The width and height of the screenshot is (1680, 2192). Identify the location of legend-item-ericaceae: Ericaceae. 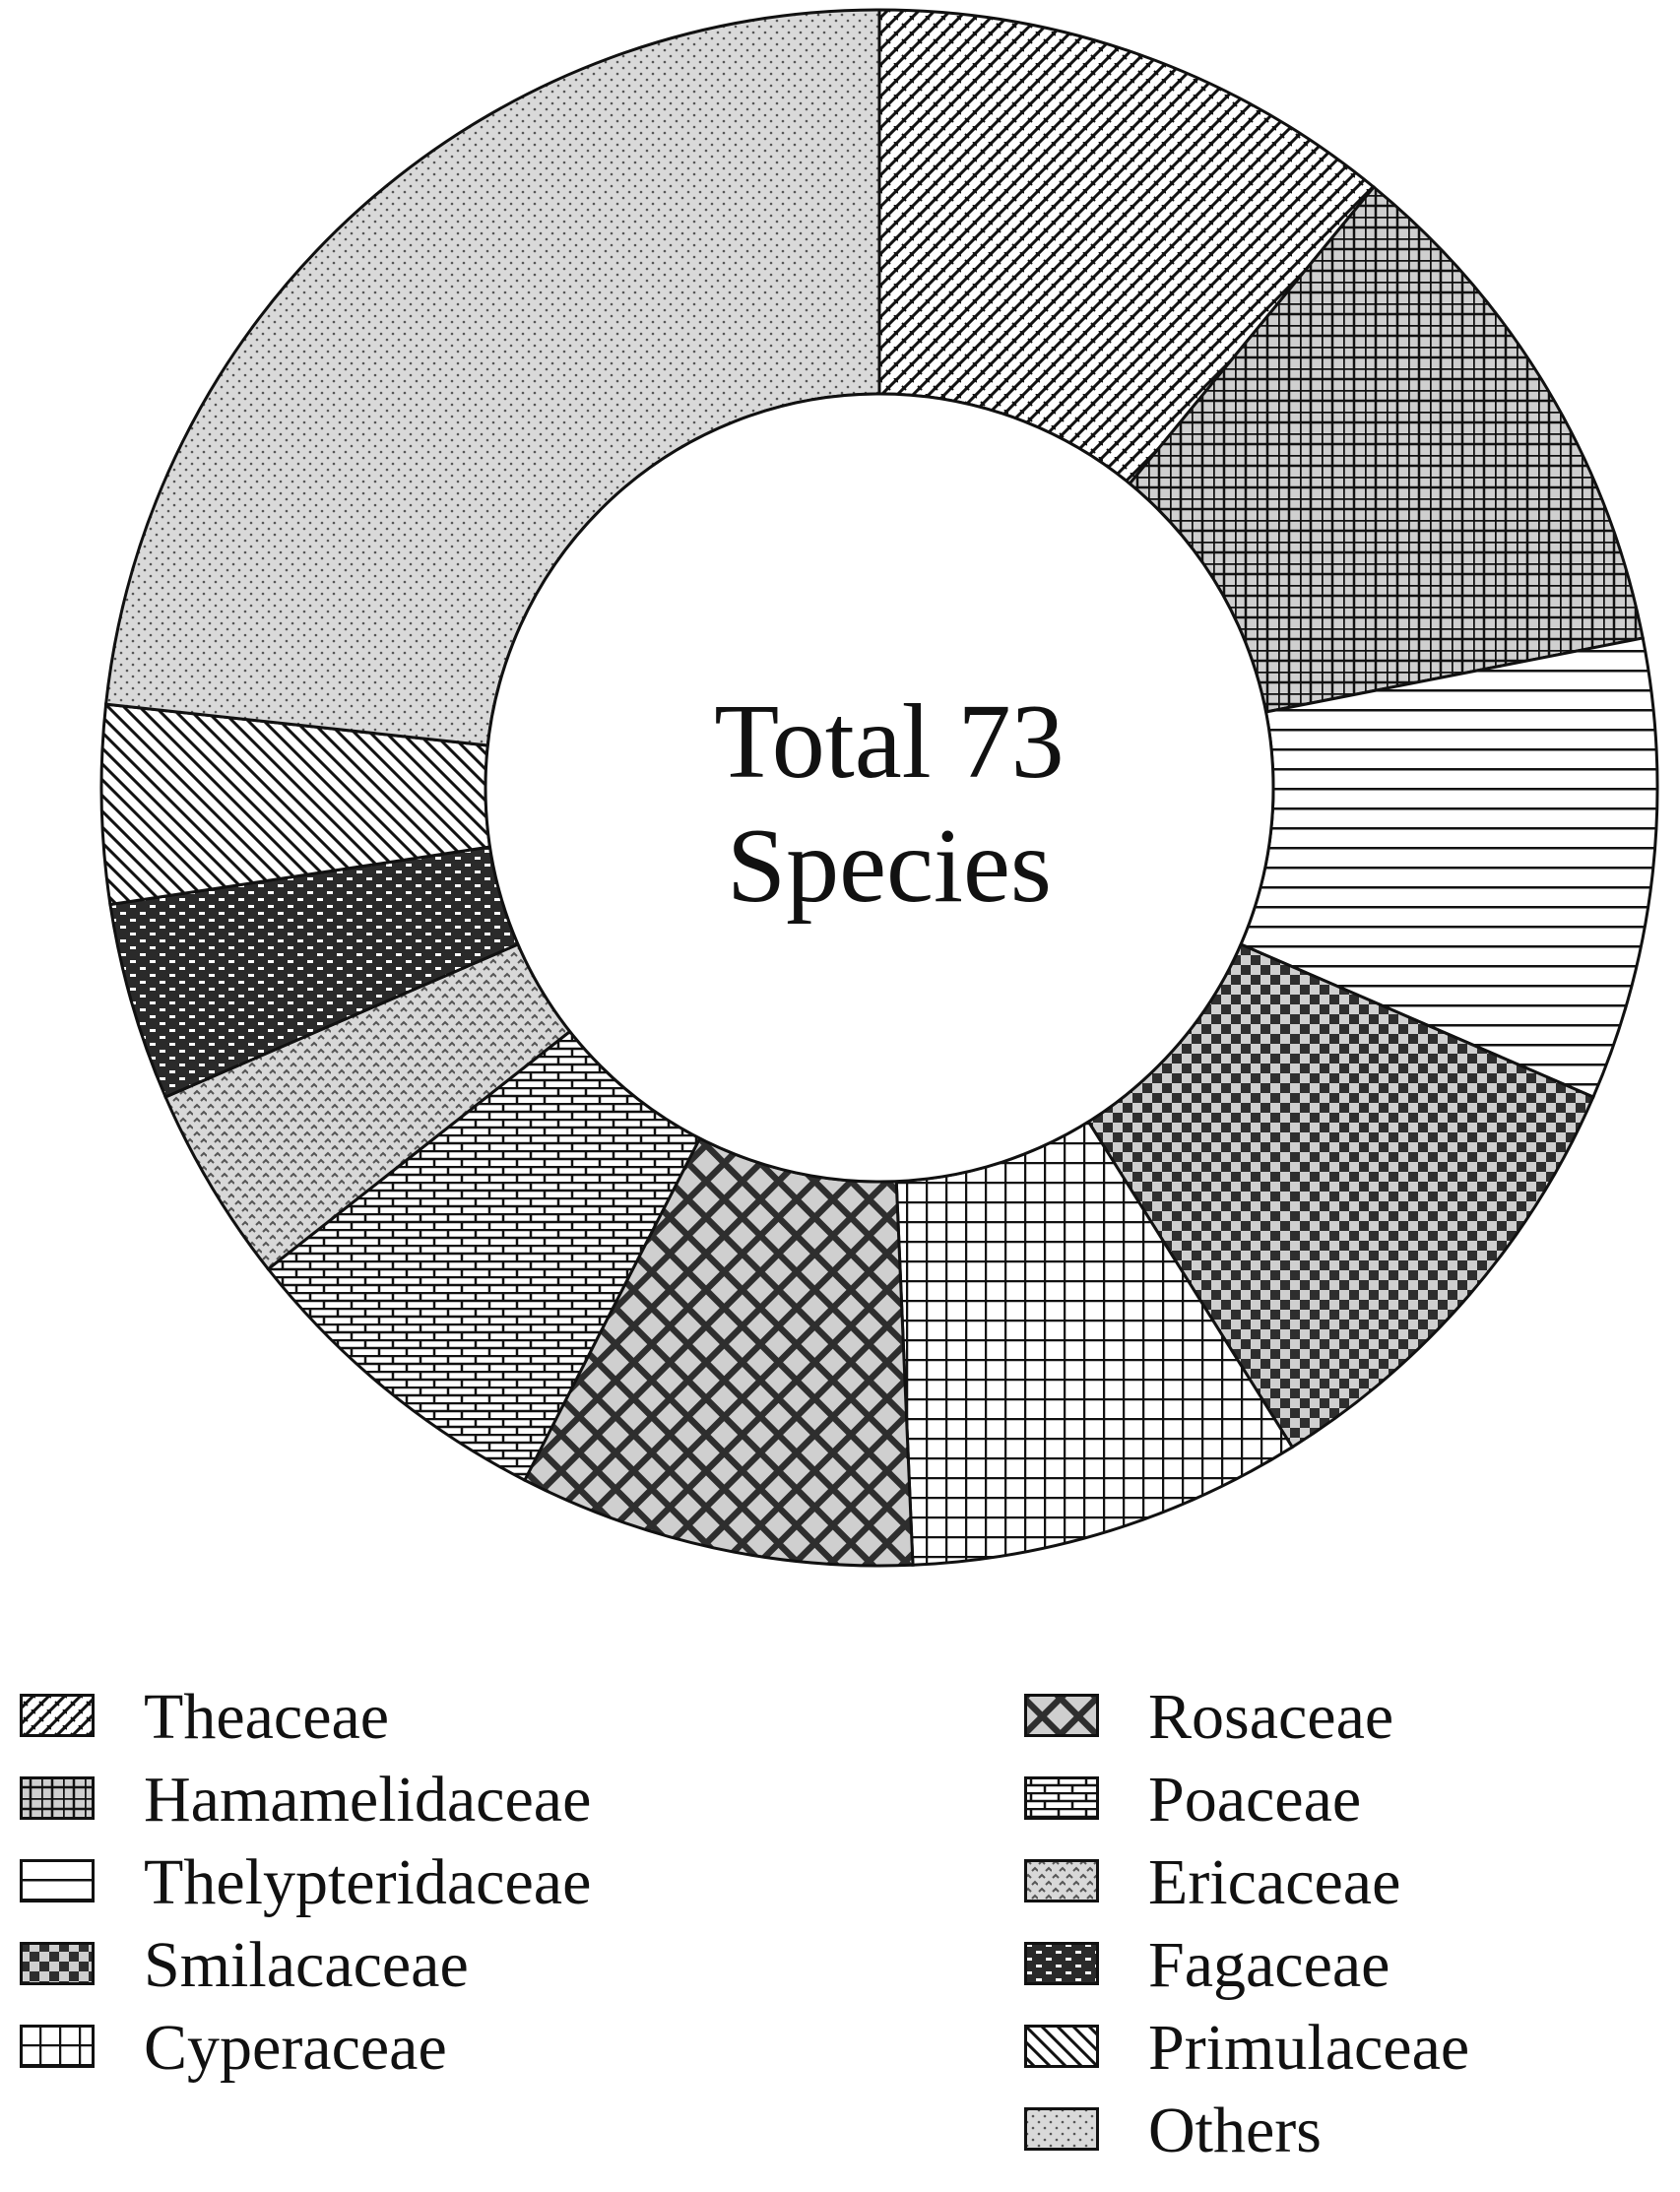
(1352, 1882).